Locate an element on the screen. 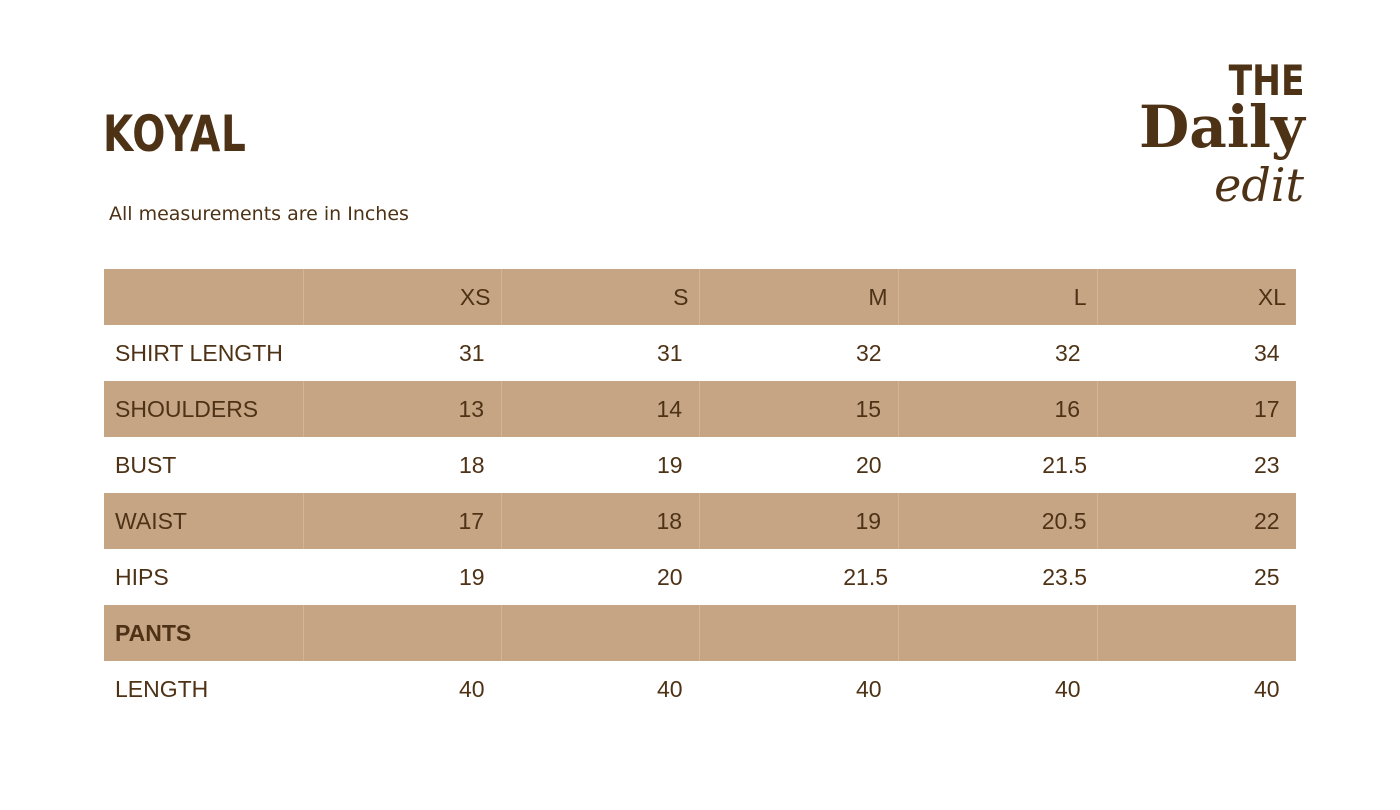 The height and width of the screenshot is (810, 1400). table-row-waist: WAIST 17 18 19 20.5 22 is located at coordinates (700, 521).